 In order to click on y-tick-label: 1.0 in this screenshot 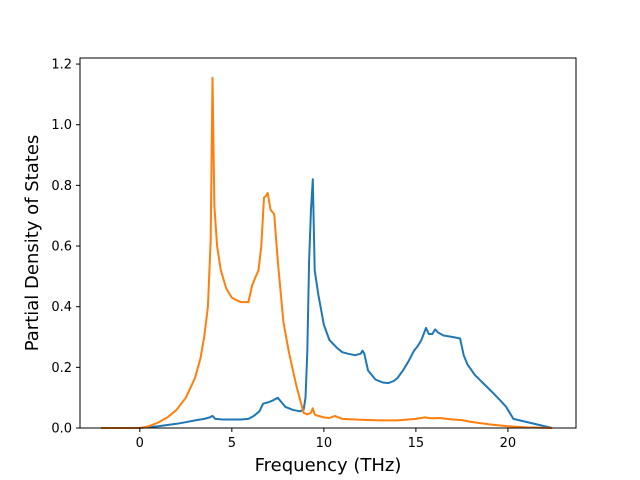, I will do `click(61, 125)`.